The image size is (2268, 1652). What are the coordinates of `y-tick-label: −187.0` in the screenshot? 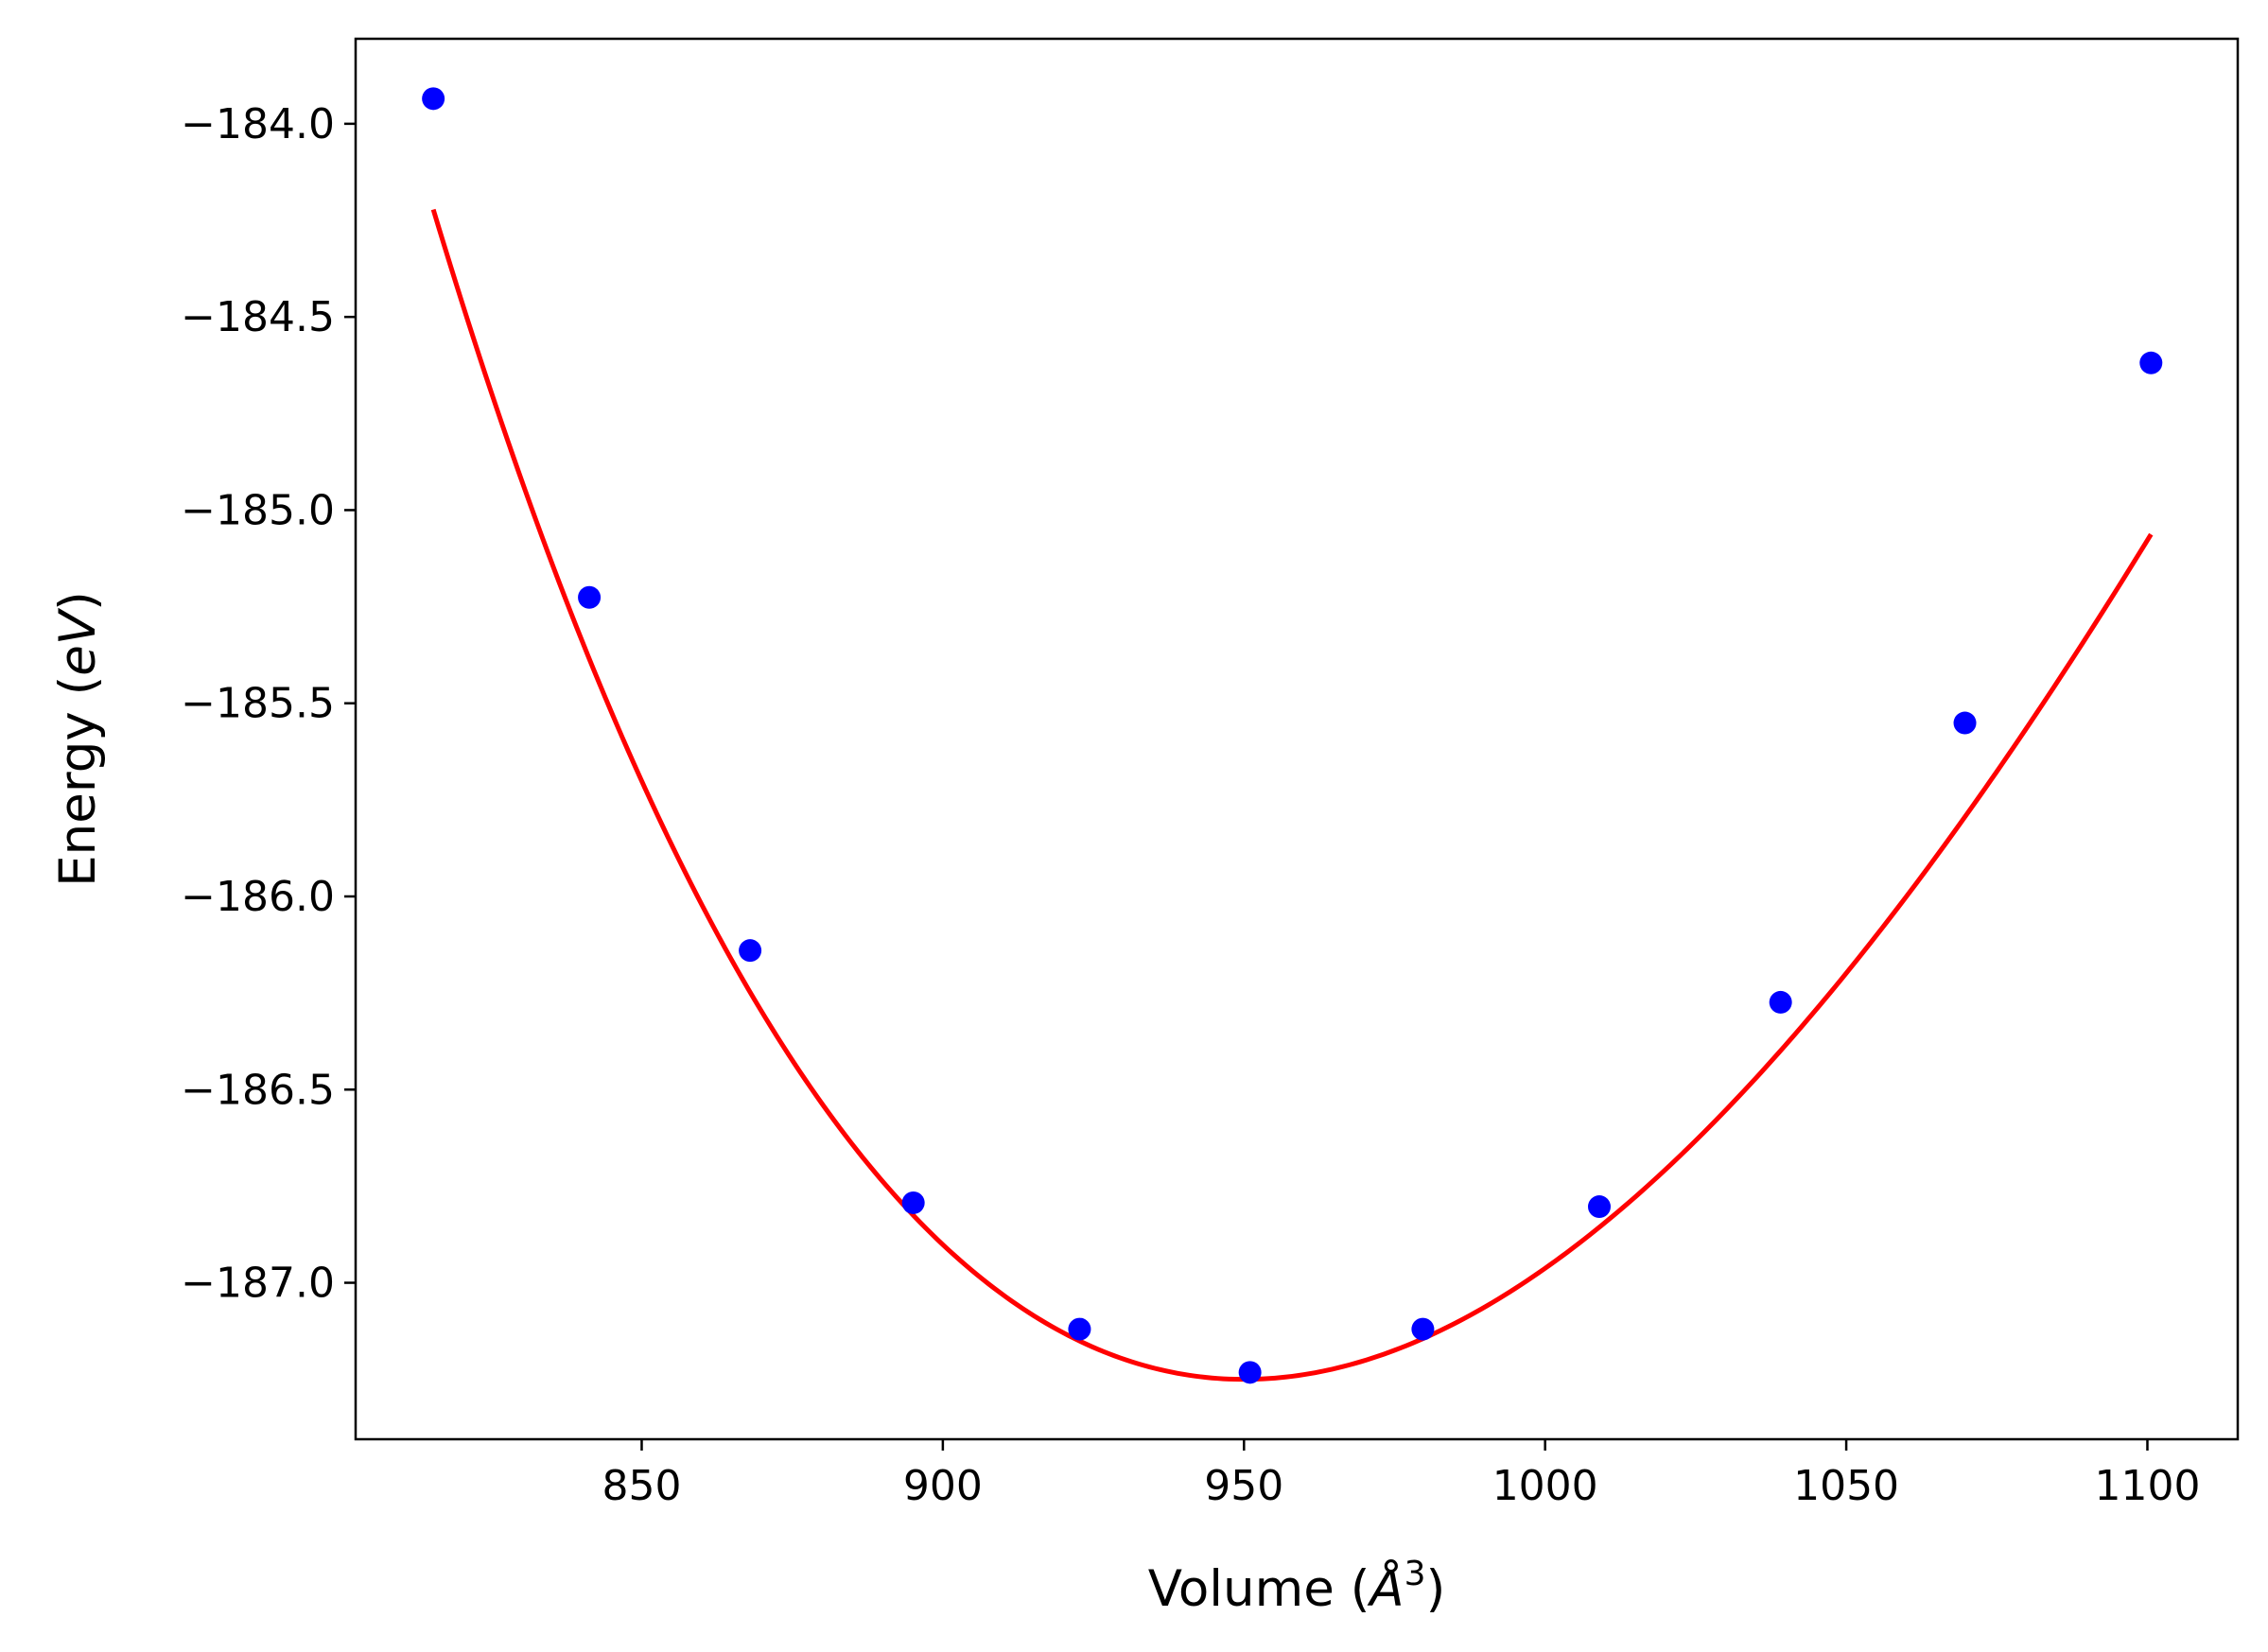 It's located at (258, 1284).